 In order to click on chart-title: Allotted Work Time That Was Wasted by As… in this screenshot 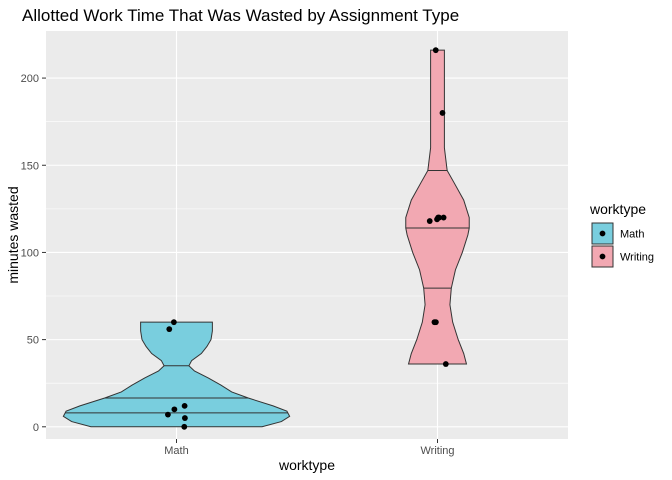, I will do `click(240, 15)`.